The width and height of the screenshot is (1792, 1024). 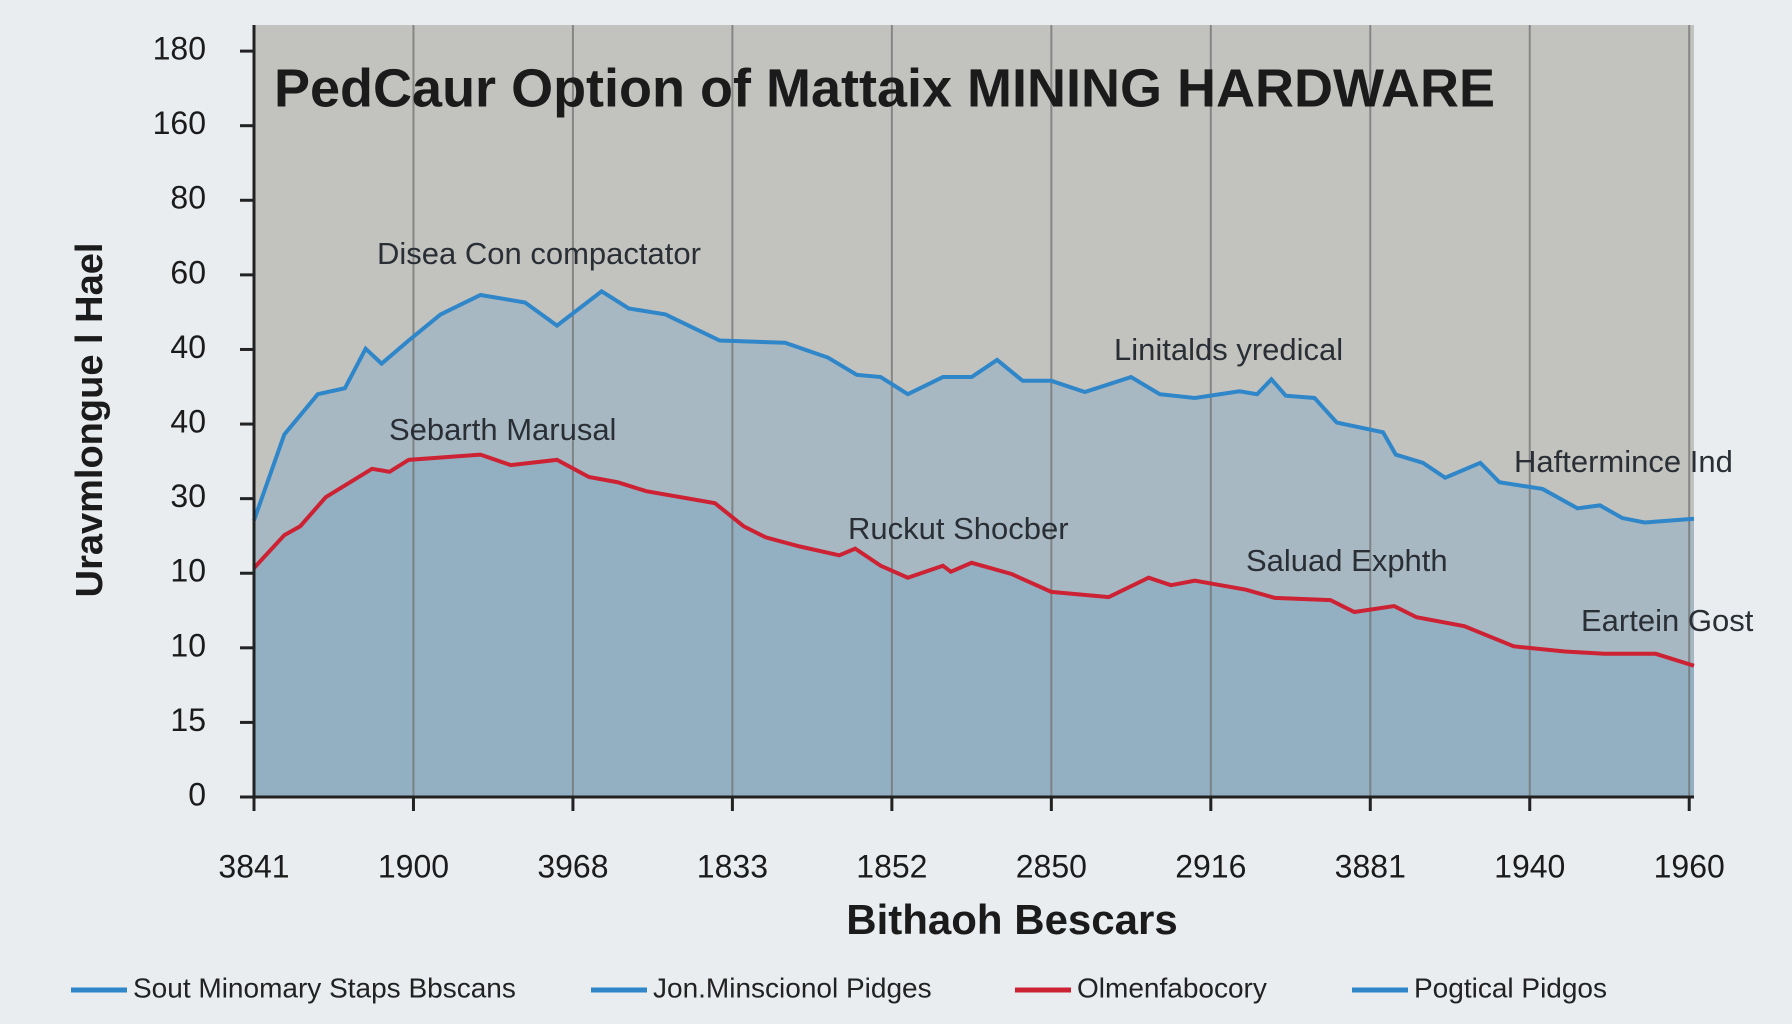 What do you see at coordinates (958, 528) in the screenshot?
I see `annotation: Ruckut Shocber` at bounding box center [958, 528].